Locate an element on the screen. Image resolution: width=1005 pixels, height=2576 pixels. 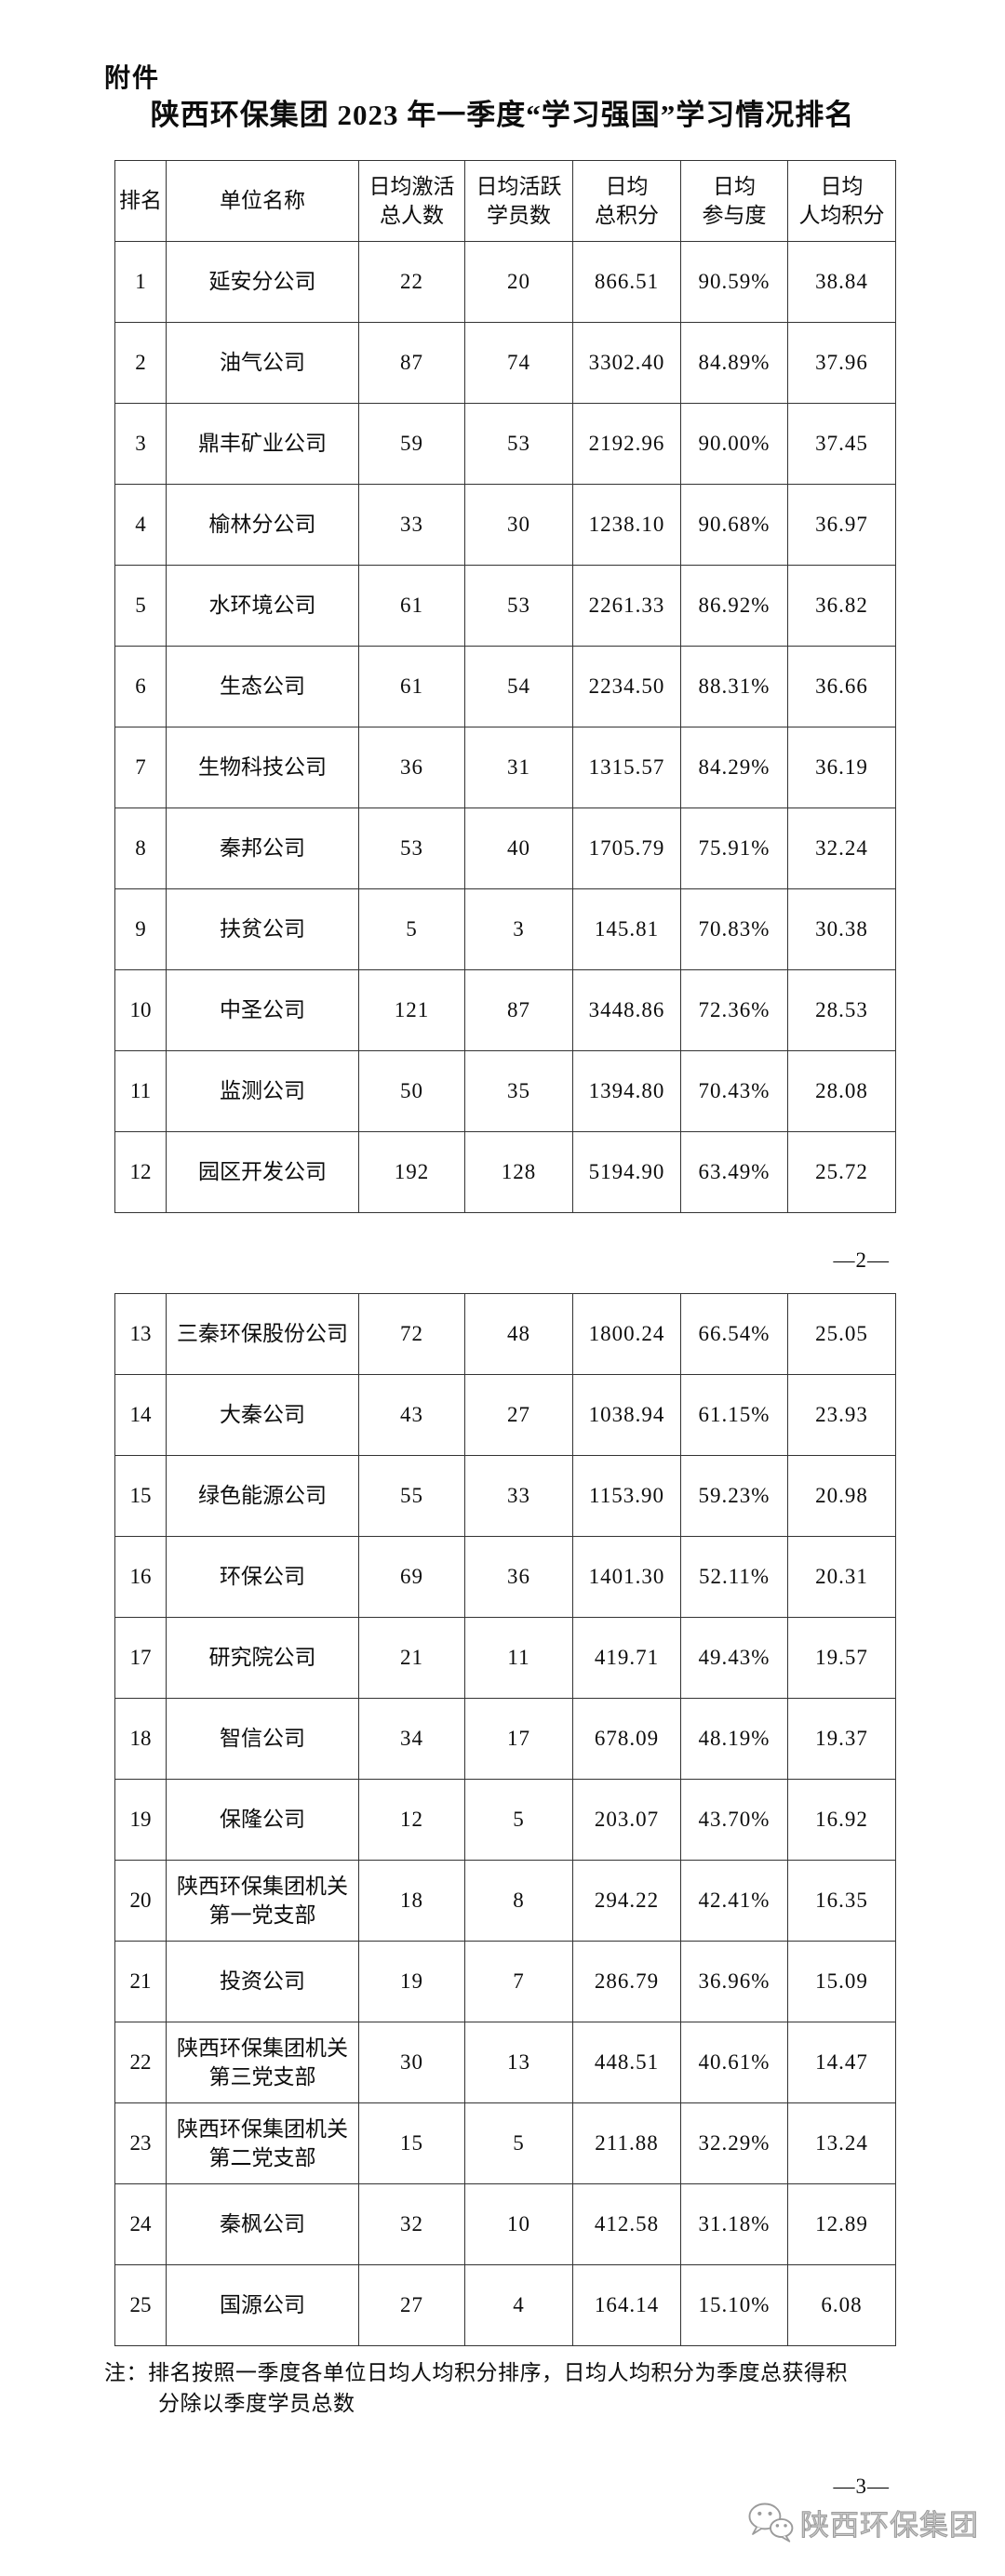
cell-unit-name: 国源公司 is located at coordinates (262, 2305).